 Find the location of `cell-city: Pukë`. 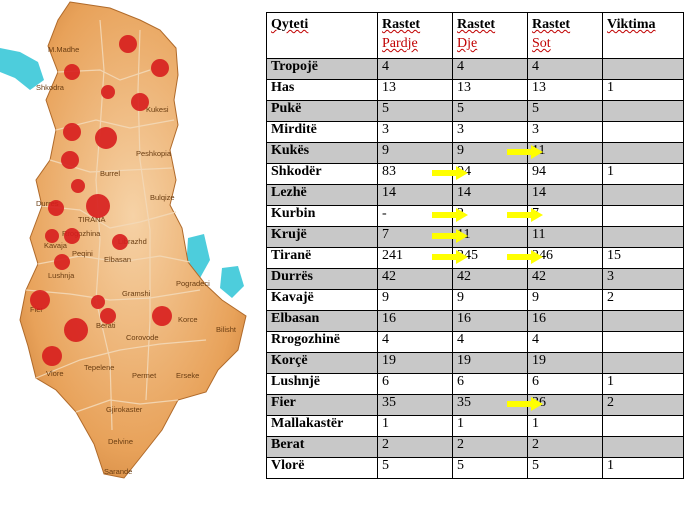

cell-city: Pukë is located at coordinates (322, 111).